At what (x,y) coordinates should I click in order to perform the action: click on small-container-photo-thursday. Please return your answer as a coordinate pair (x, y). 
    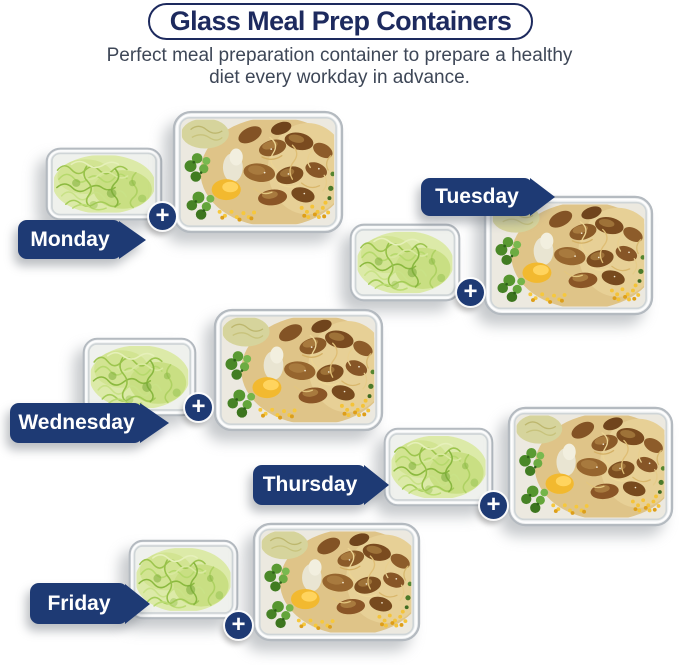
    Looking at the image, I should click on (438, 467).